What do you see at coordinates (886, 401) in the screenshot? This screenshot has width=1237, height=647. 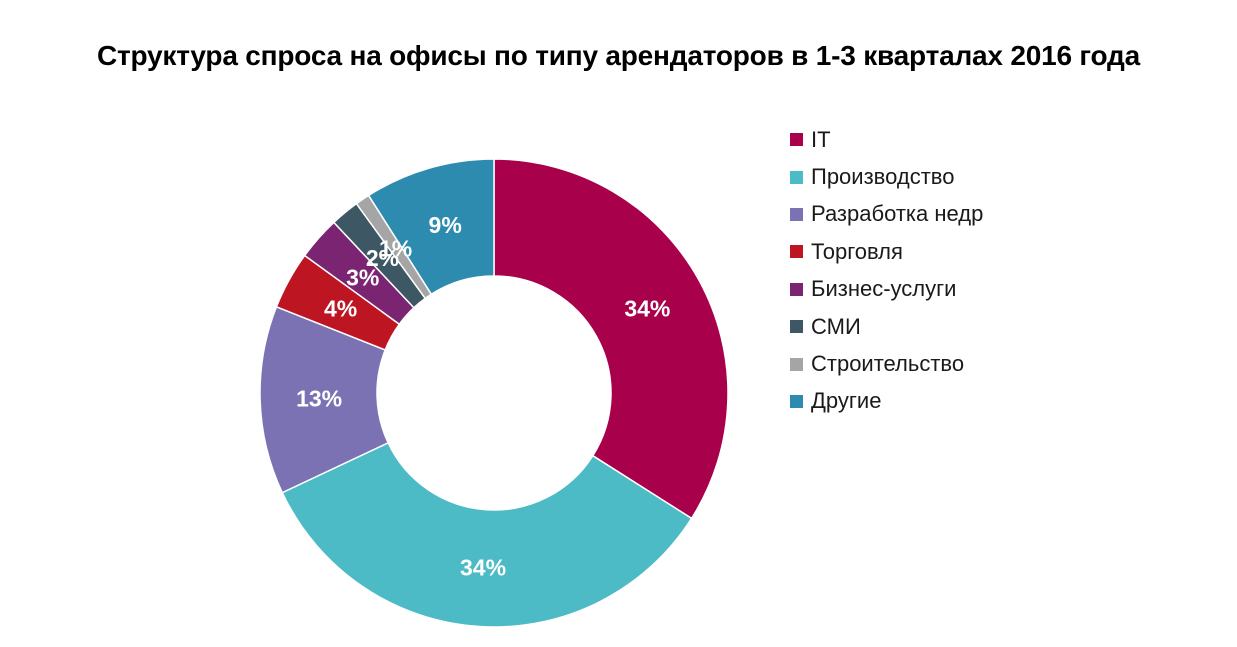 I see `legend-item: Другие` at bounding box center [886, 401].